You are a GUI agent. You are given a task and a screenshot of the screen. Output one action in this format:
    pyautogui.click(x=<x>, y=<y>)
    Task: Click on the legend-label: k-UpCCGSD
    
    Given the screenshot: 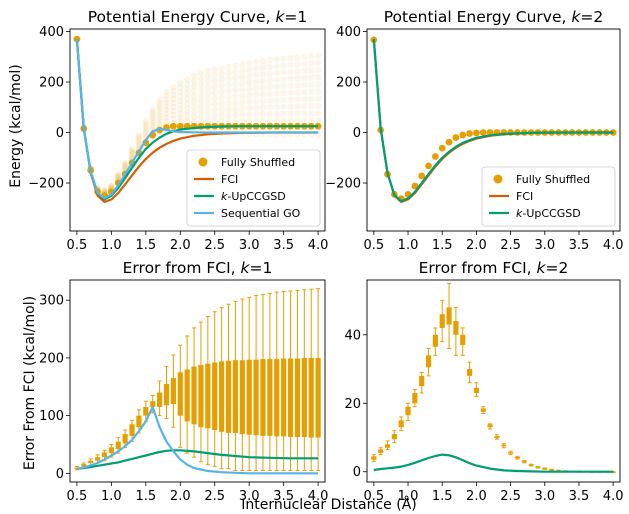 What is the action you would take?
    pyautogui.click(x=253, y=196)
    